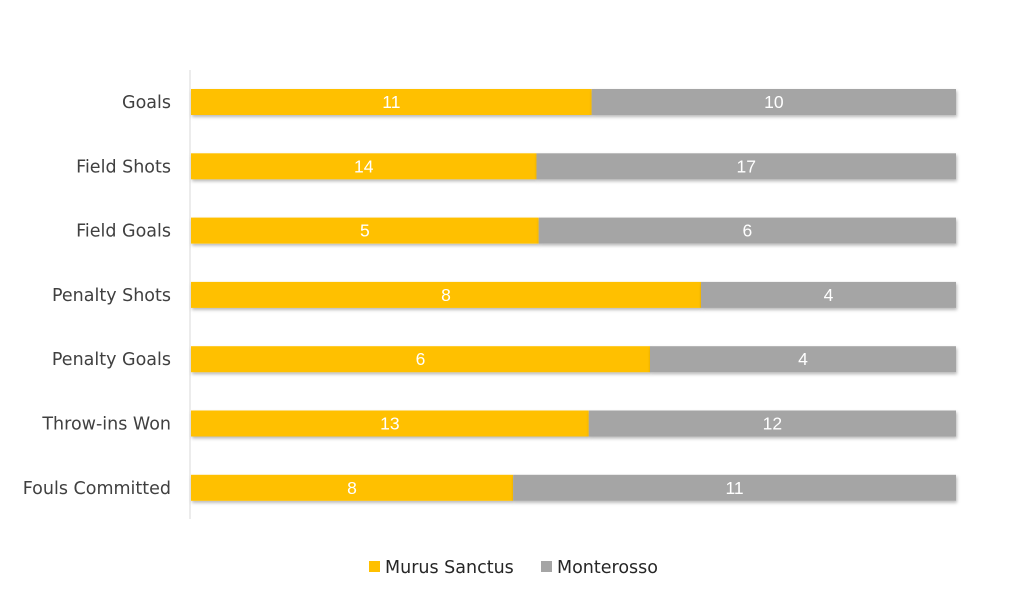  I want to click on legend: Murus Sanctus Monterosso, so click(513, 568).